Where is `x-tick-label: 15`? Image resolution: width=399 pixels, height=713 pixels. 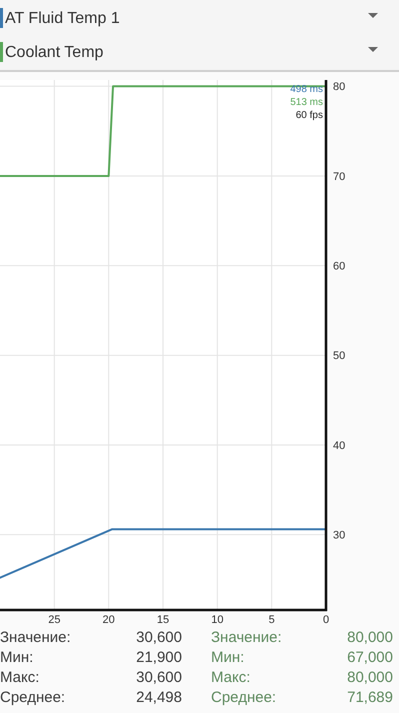 x-tick-label: 15 is located at coordinates (163, 620).